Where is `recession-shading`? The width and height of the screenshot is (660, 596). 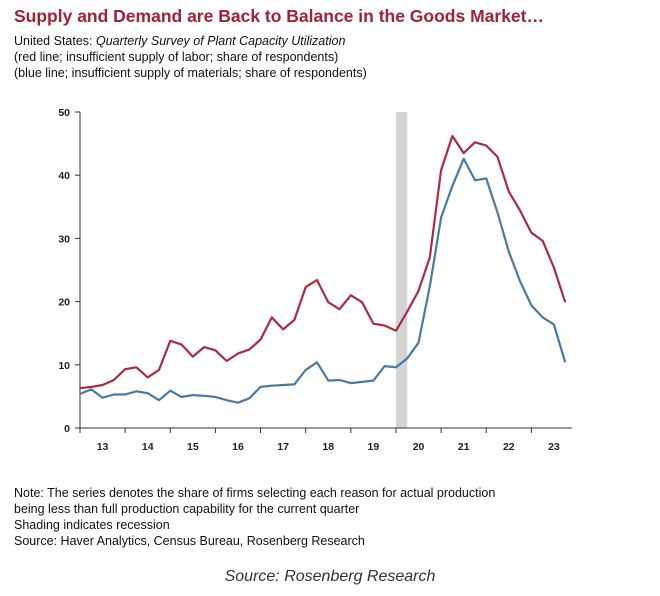 recession-shading is located at coordinates (401, 270).